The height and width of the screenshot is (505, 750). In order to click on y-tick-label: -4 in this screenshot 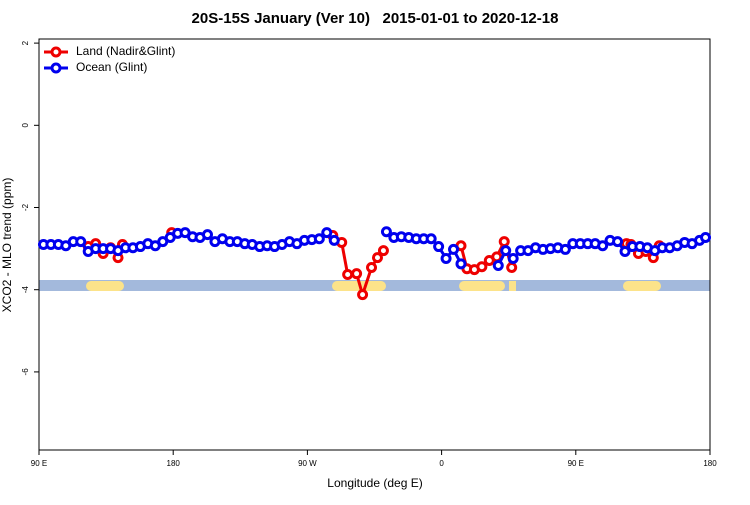, I will do `click(25, 290)`.